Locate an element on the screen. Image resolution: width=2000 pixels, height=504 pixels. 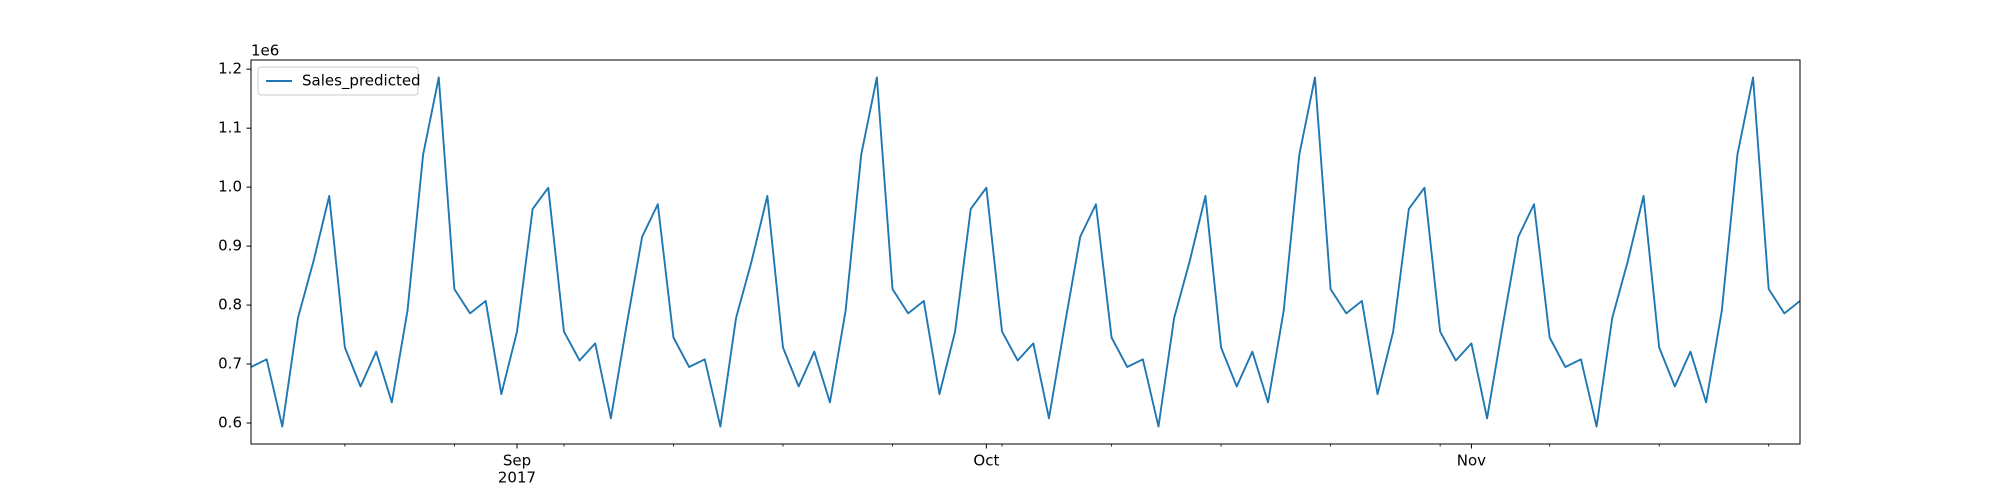
x-tick-label: Nov is located at coordinates (1471, 461).